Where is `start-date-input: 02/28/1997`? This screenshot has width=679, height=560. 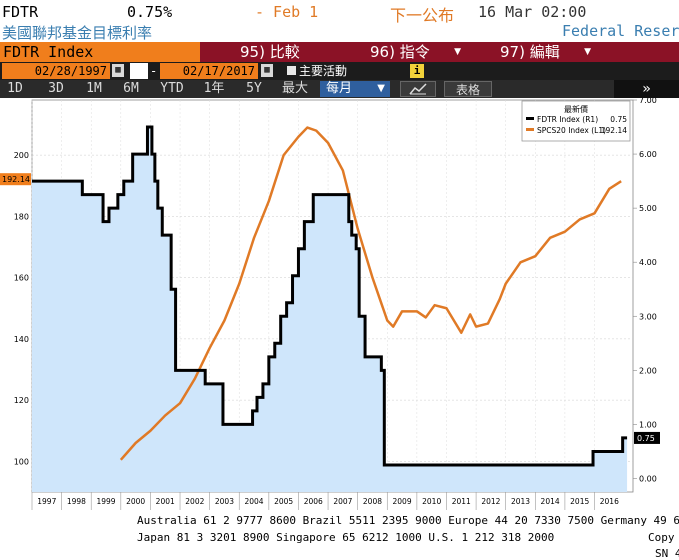 start-date-input: 02/28/1997 is located at coordinates (56, 71).